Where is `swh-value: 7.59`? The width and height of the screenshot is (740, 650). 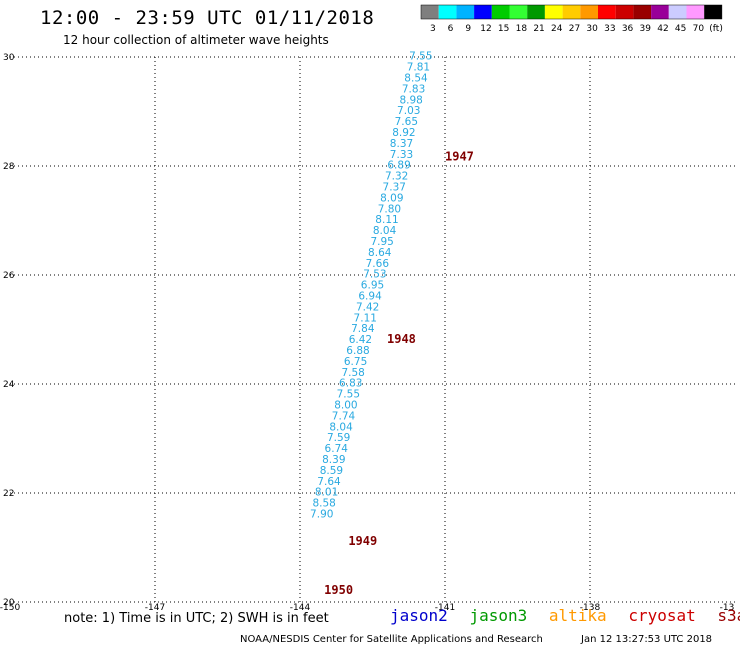 swh-value: 7.59 is located at coordinates (338, 438).